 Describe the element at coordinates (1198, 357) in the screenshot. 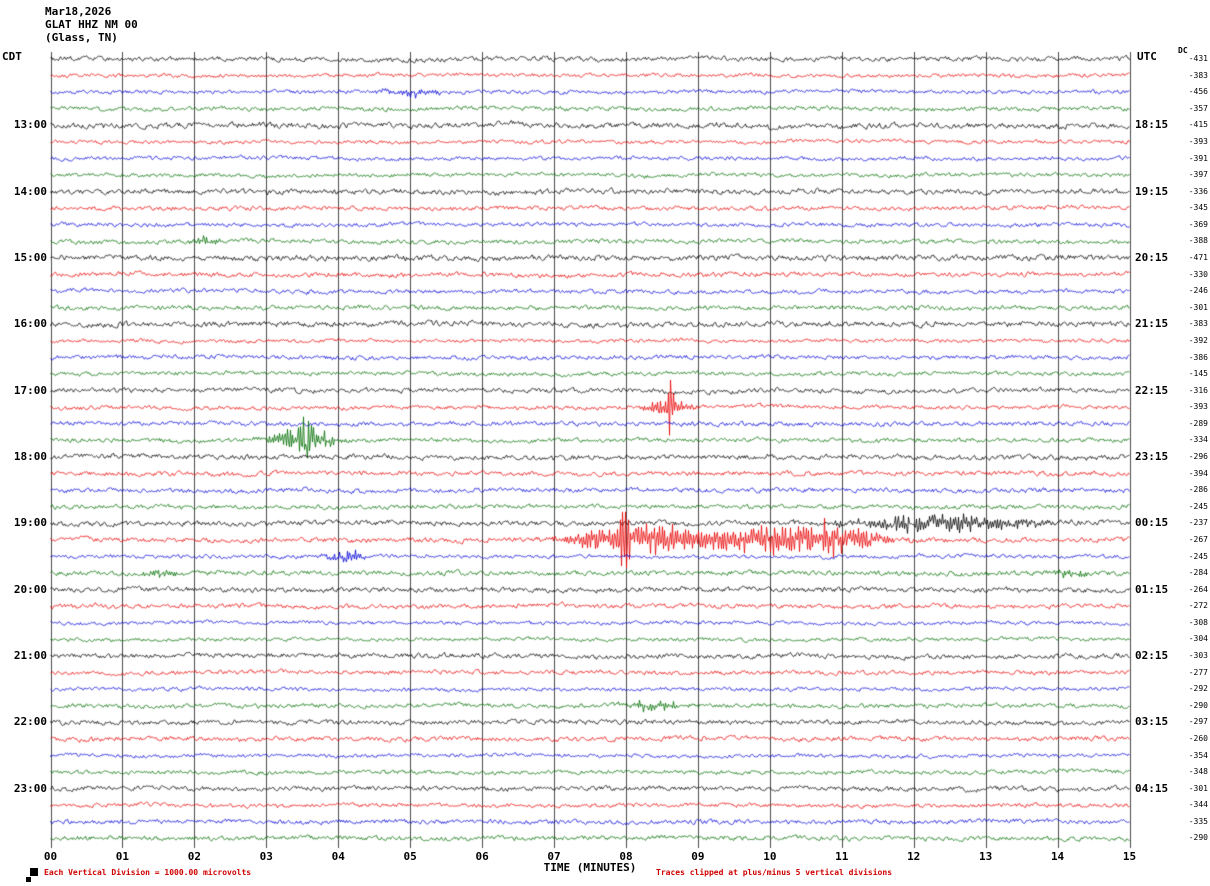

I see `dc-offset-value: -386` at that location.